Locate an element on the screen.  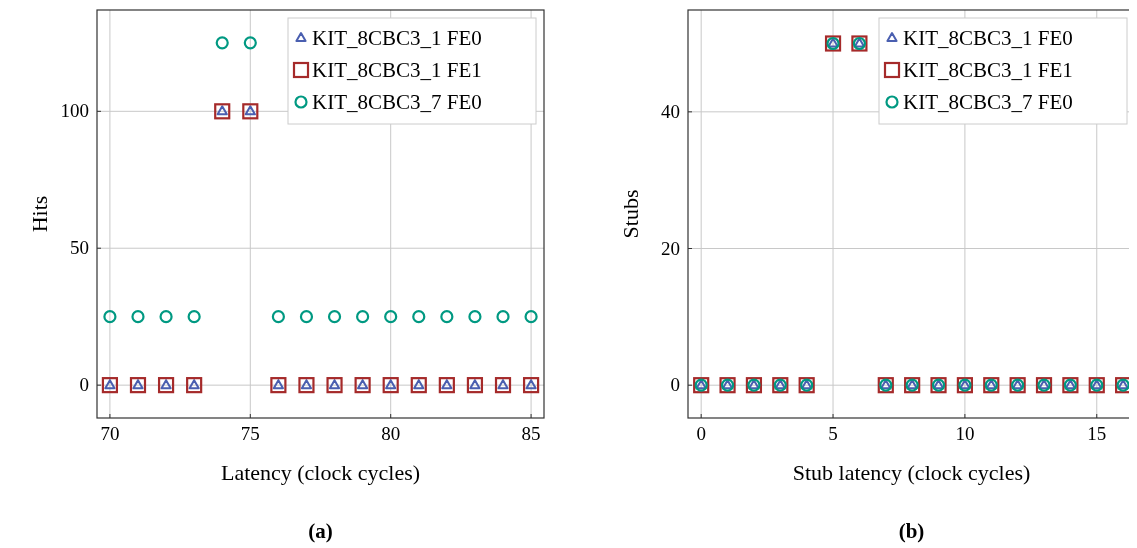
y-tick-label: 50 is located at coordinates (79, 248).